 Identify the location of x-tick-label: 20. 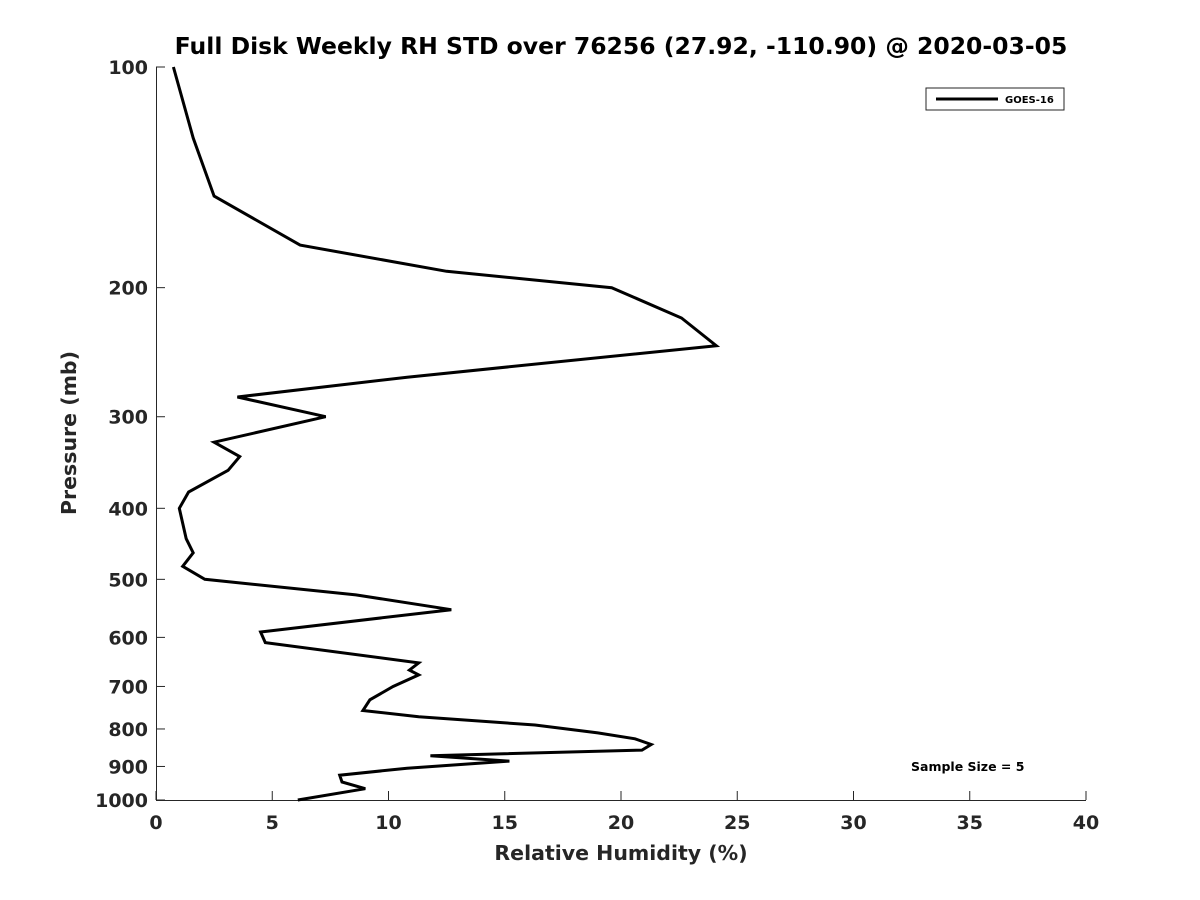
(621, 823).